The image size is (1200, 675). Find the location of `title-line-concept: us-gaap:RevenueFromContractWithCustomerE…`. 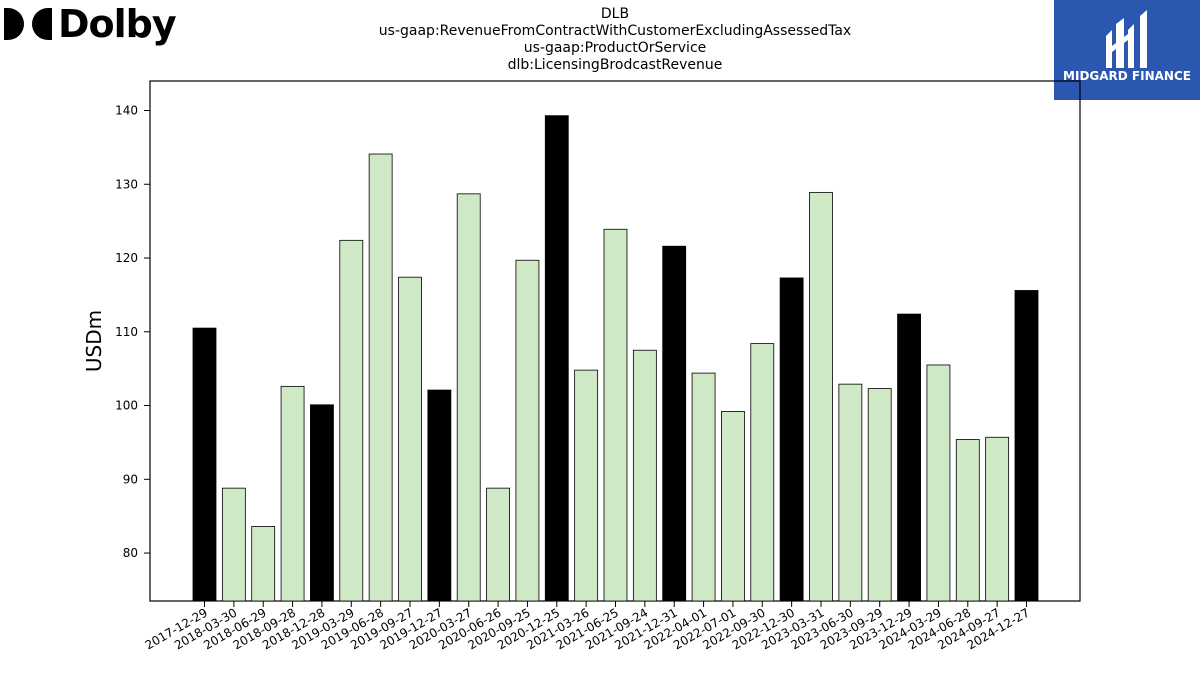

title-line-concept: us-gaap:RevenueFromContractWithCustomerE… is located at coordinates (615, 31).